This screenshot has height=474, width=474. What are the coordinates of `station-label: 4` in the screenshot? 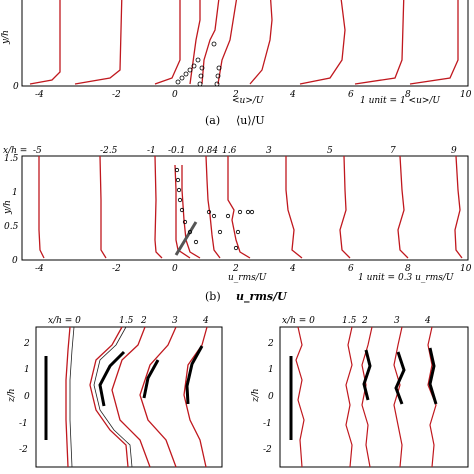 It's located at (205, 321).